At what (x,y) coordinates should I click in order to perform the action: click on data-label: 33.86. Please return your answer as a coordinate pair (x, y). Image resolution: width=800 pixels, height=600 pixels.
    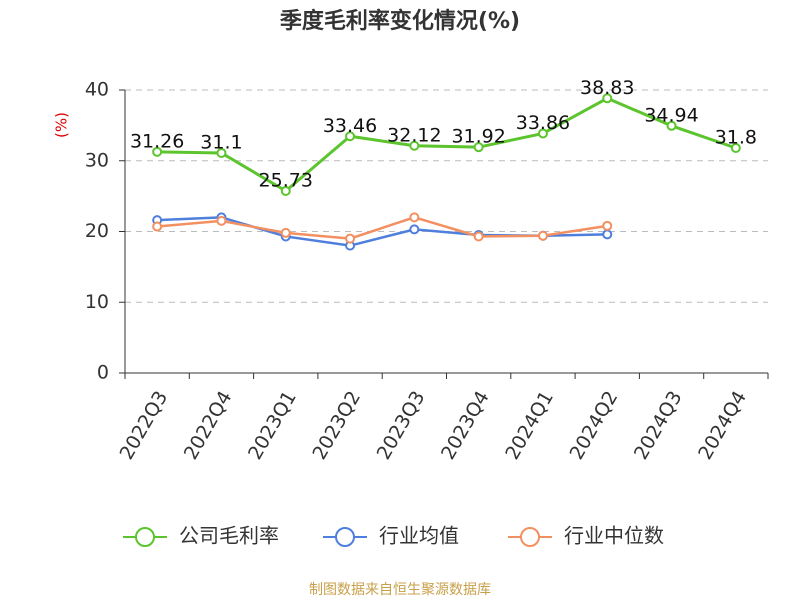
    Looking at the image, I should click on (543, 123).